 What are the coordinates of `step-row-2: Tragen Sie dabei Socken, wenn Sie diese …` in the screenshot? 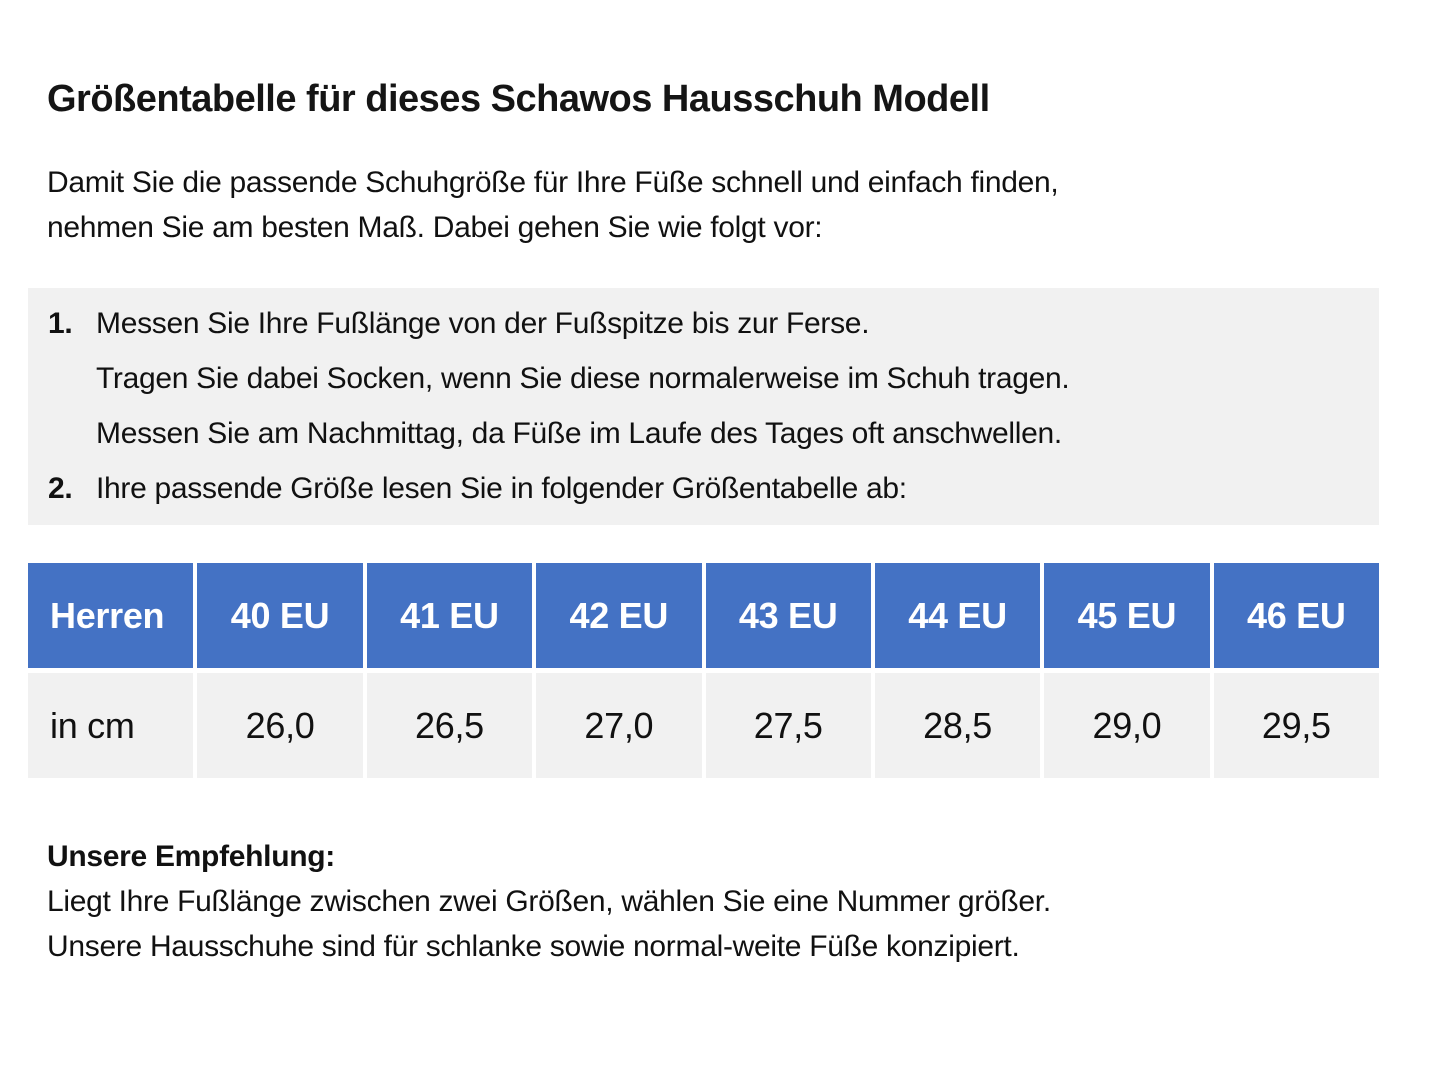 It's located at (703, 378).